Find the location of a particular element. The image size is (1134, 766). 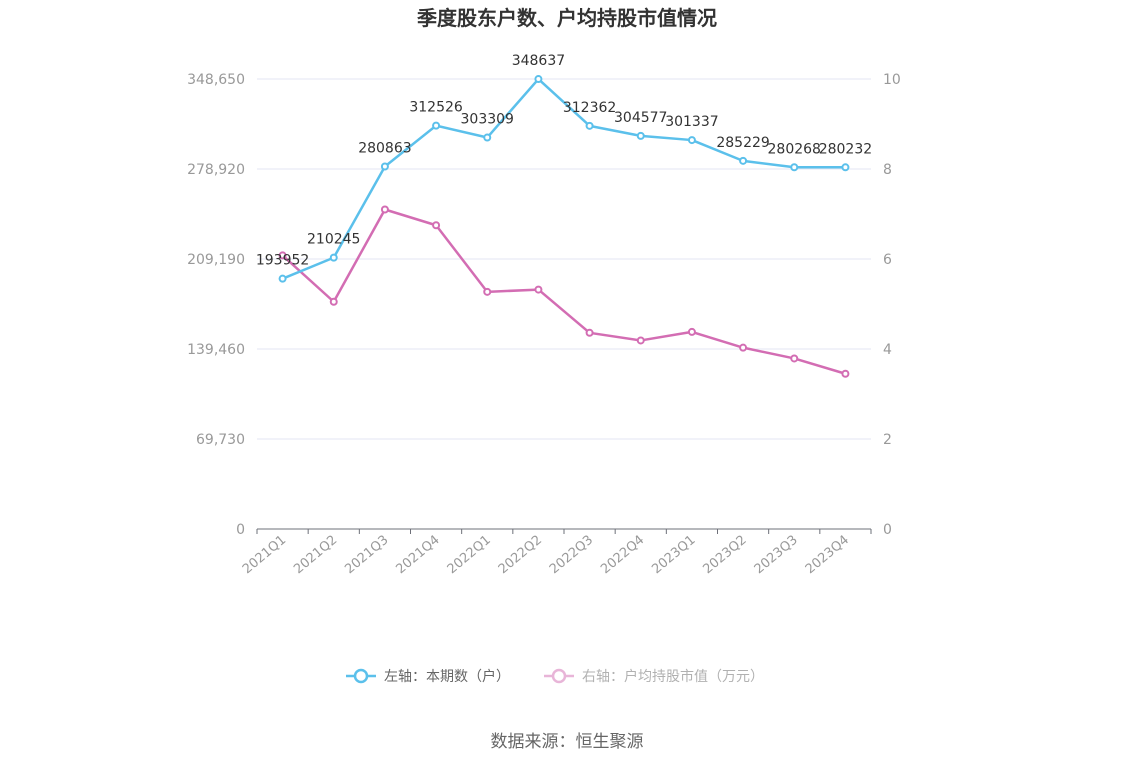

x-tick-label: 2023Q1 is located at coordinates (673, 555).